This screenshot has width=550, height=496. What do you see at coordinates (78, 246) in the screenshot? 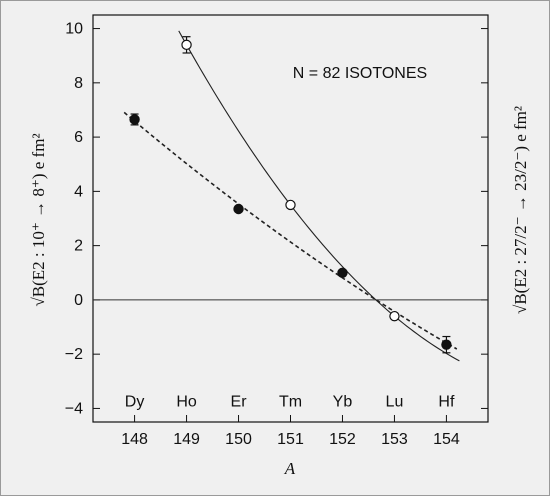
I see `y-tick-label: 2` at bounding box center [78, 246].